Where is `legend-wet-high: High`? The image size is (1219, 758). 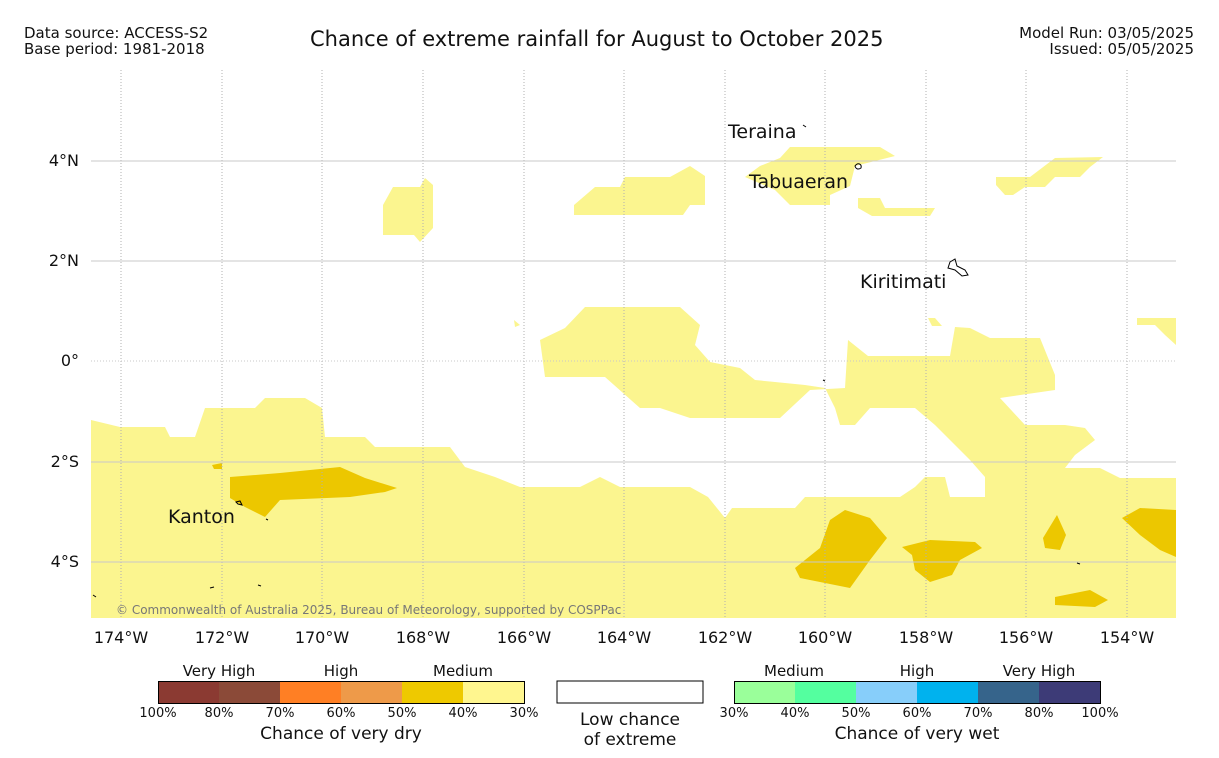 legend-wet-high: High is located at coordinates (917, 671).